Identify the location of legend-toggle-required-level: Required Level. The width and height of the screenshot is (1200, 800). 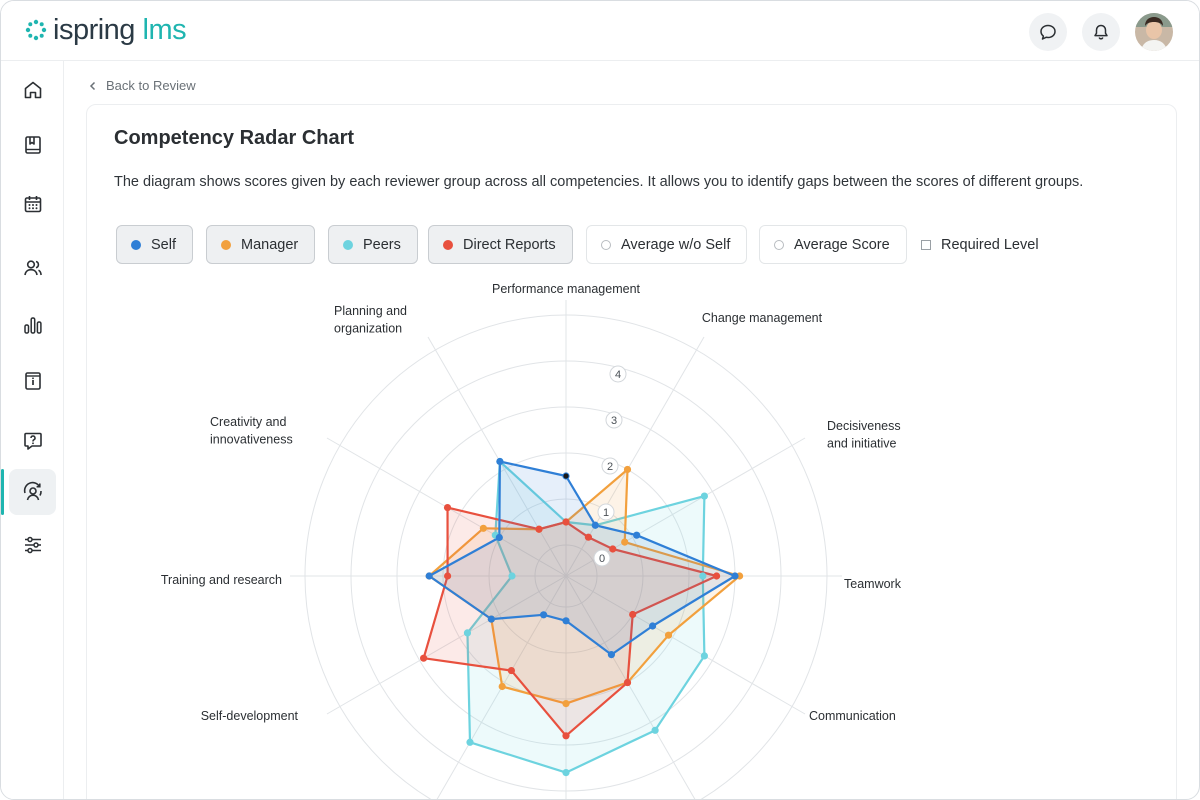
(981, 244).